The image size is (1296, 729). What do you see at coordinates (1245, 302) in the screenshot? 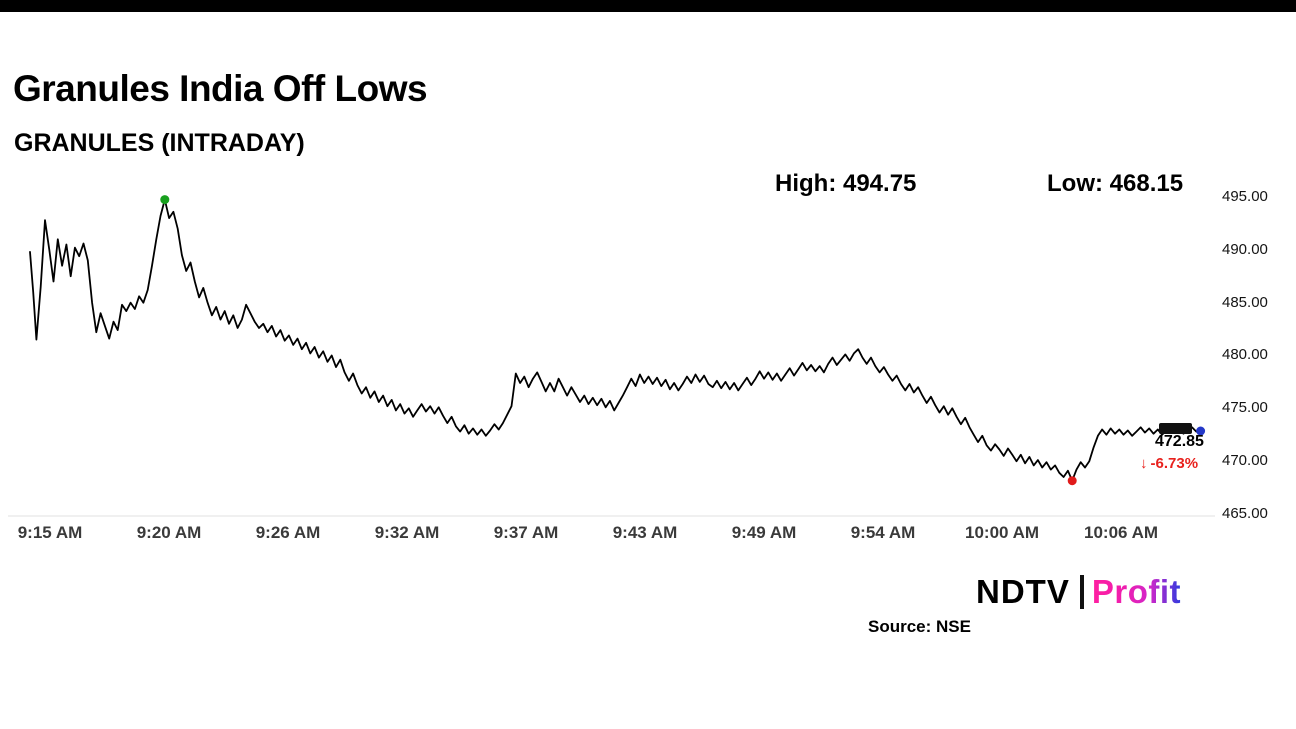
I see `y-tick-label: 485.00` at bounding box center [1245, 302].